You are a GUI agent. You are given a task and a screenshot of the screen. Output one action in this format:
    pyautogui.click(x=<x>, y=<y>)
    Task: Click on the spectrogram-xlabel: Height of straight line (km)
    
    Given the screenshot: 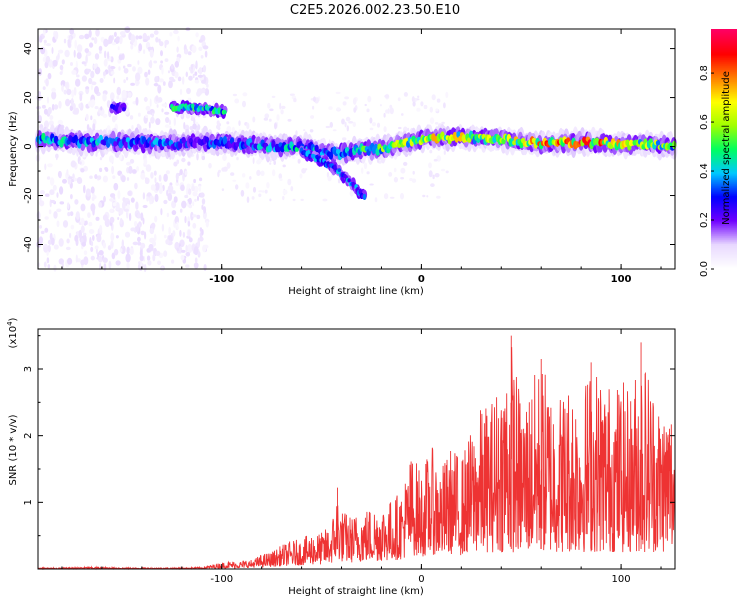 What is the action you would take?
    pyautogui.click(x=356, y=291)
    